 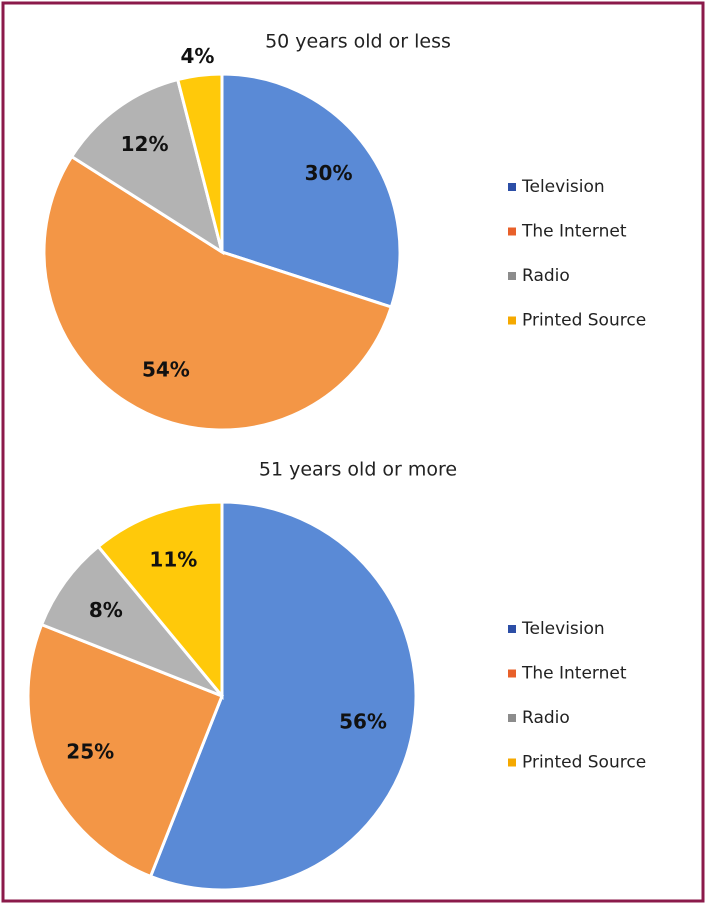 I want to click on data-label: 54%, so click(x=166, y=370).